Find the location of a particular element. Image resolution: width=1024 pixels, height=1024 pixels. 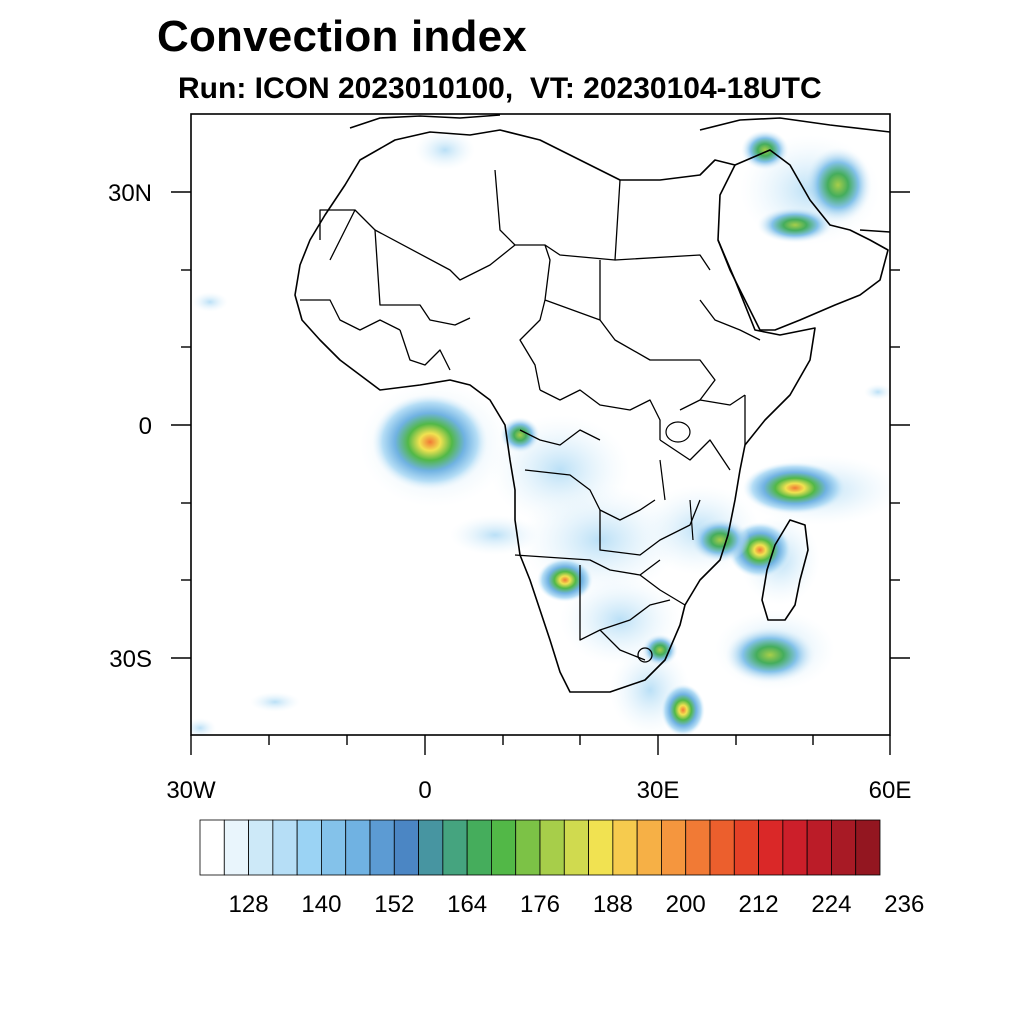

colorbar-label: 152 is located at coordinates (394, 904).